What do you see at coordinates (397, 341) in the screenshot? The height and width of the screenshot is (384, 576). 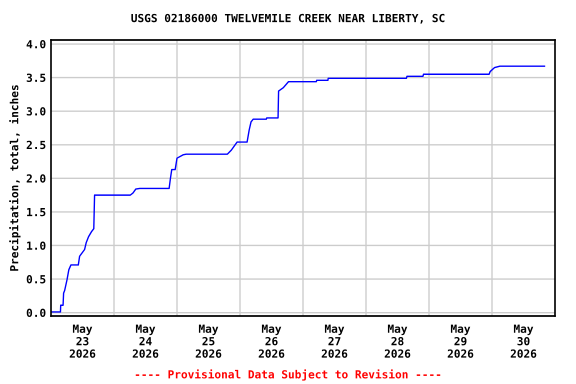 I see `x-tick-label: May 28 2026` at bounding box center [397, 341].